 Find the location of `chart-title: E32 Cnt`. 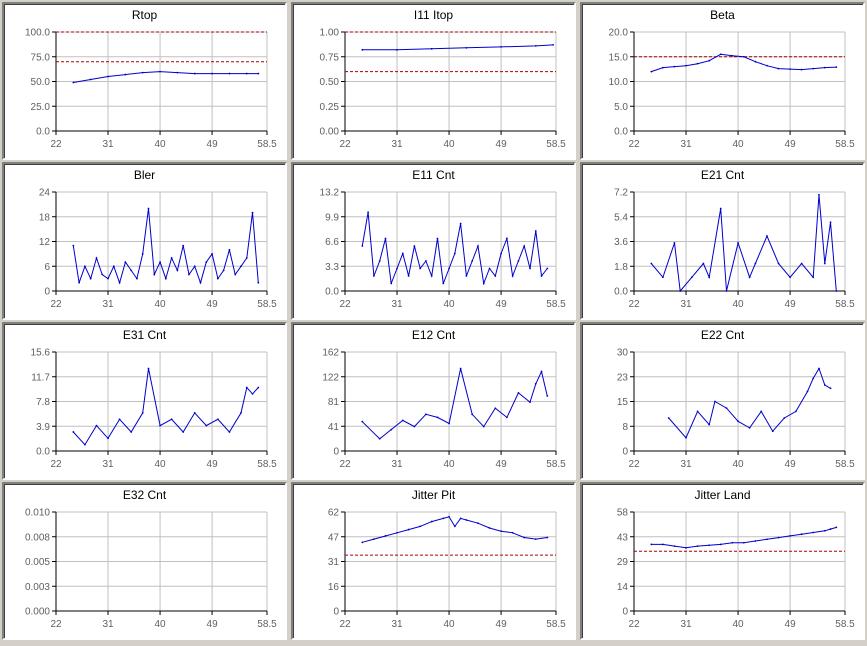

chart-title: E32 Cnt is located at coordinates (144, 495).